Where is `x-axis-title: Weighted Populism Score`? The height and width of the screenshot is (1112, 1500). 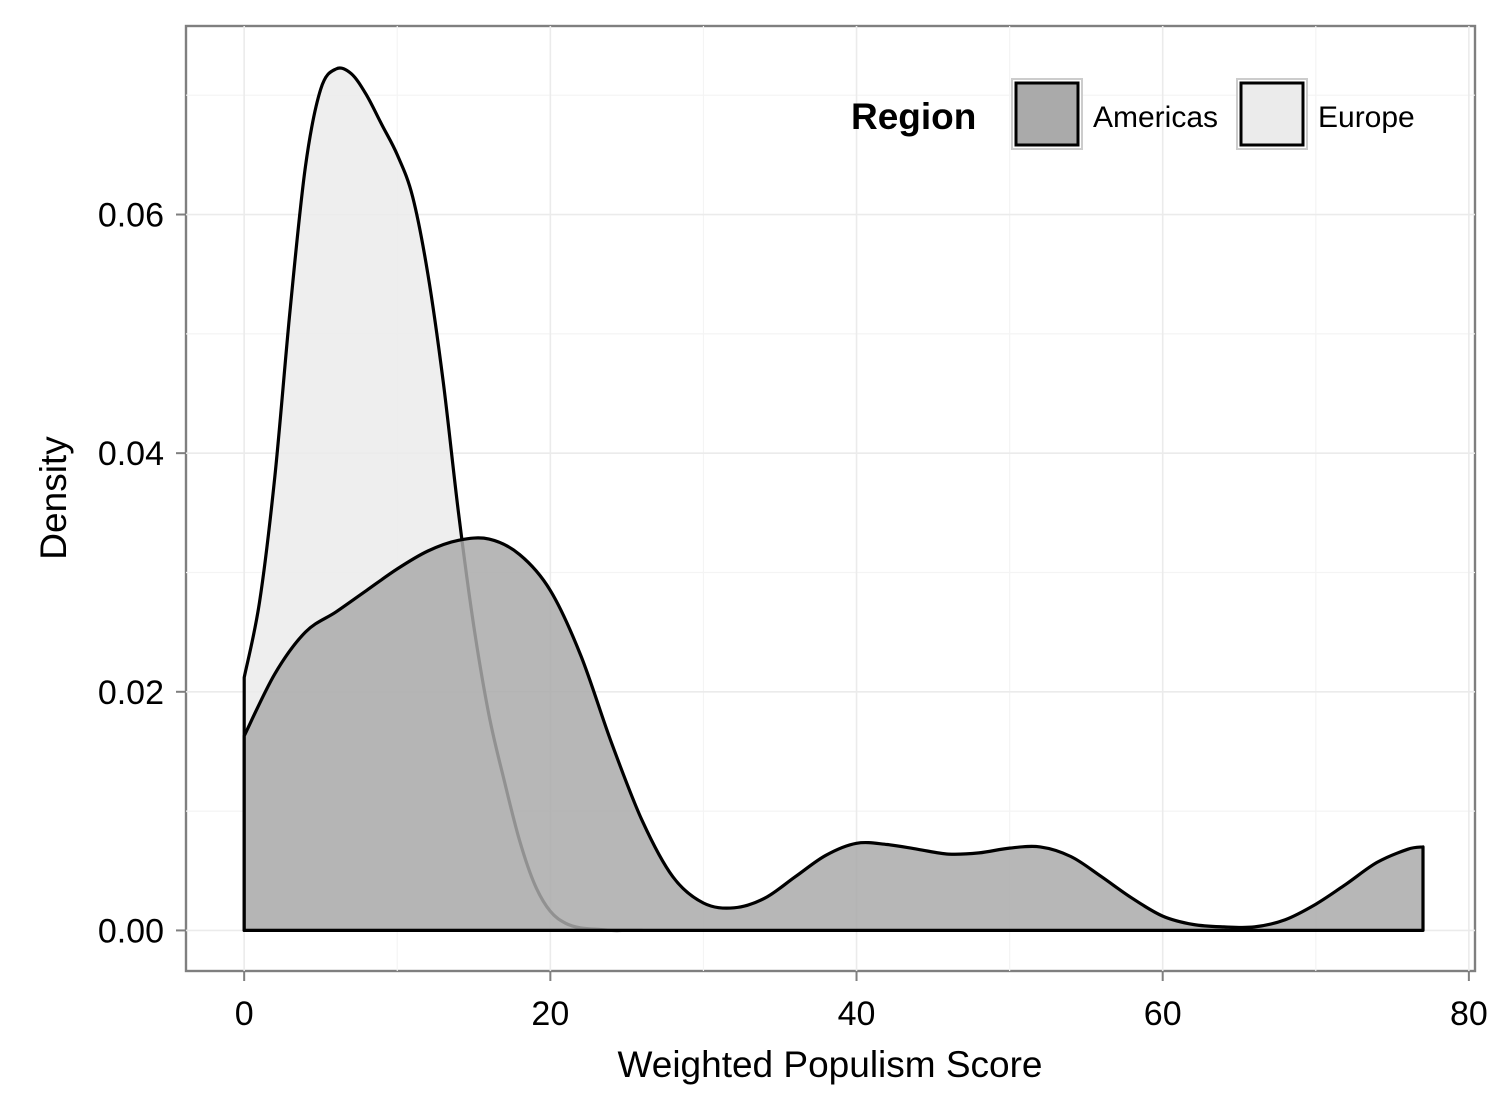
x-axis-title: Weighted Populism Score is located at coordinates (829, 1064).